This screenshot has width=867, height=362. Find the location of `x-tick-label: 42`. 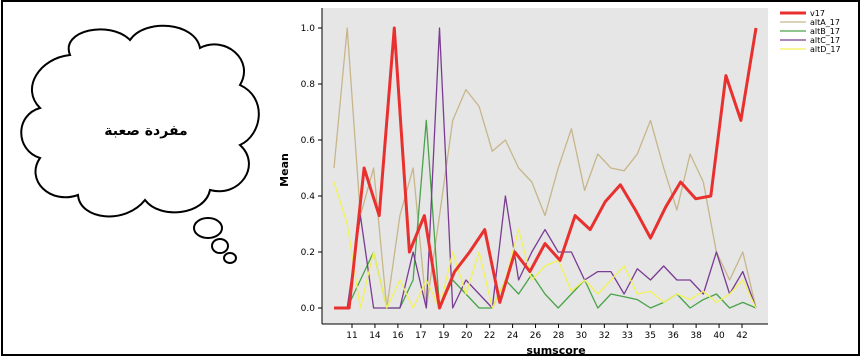

x-tick-label: 42 is located at coordinates (741, 336).